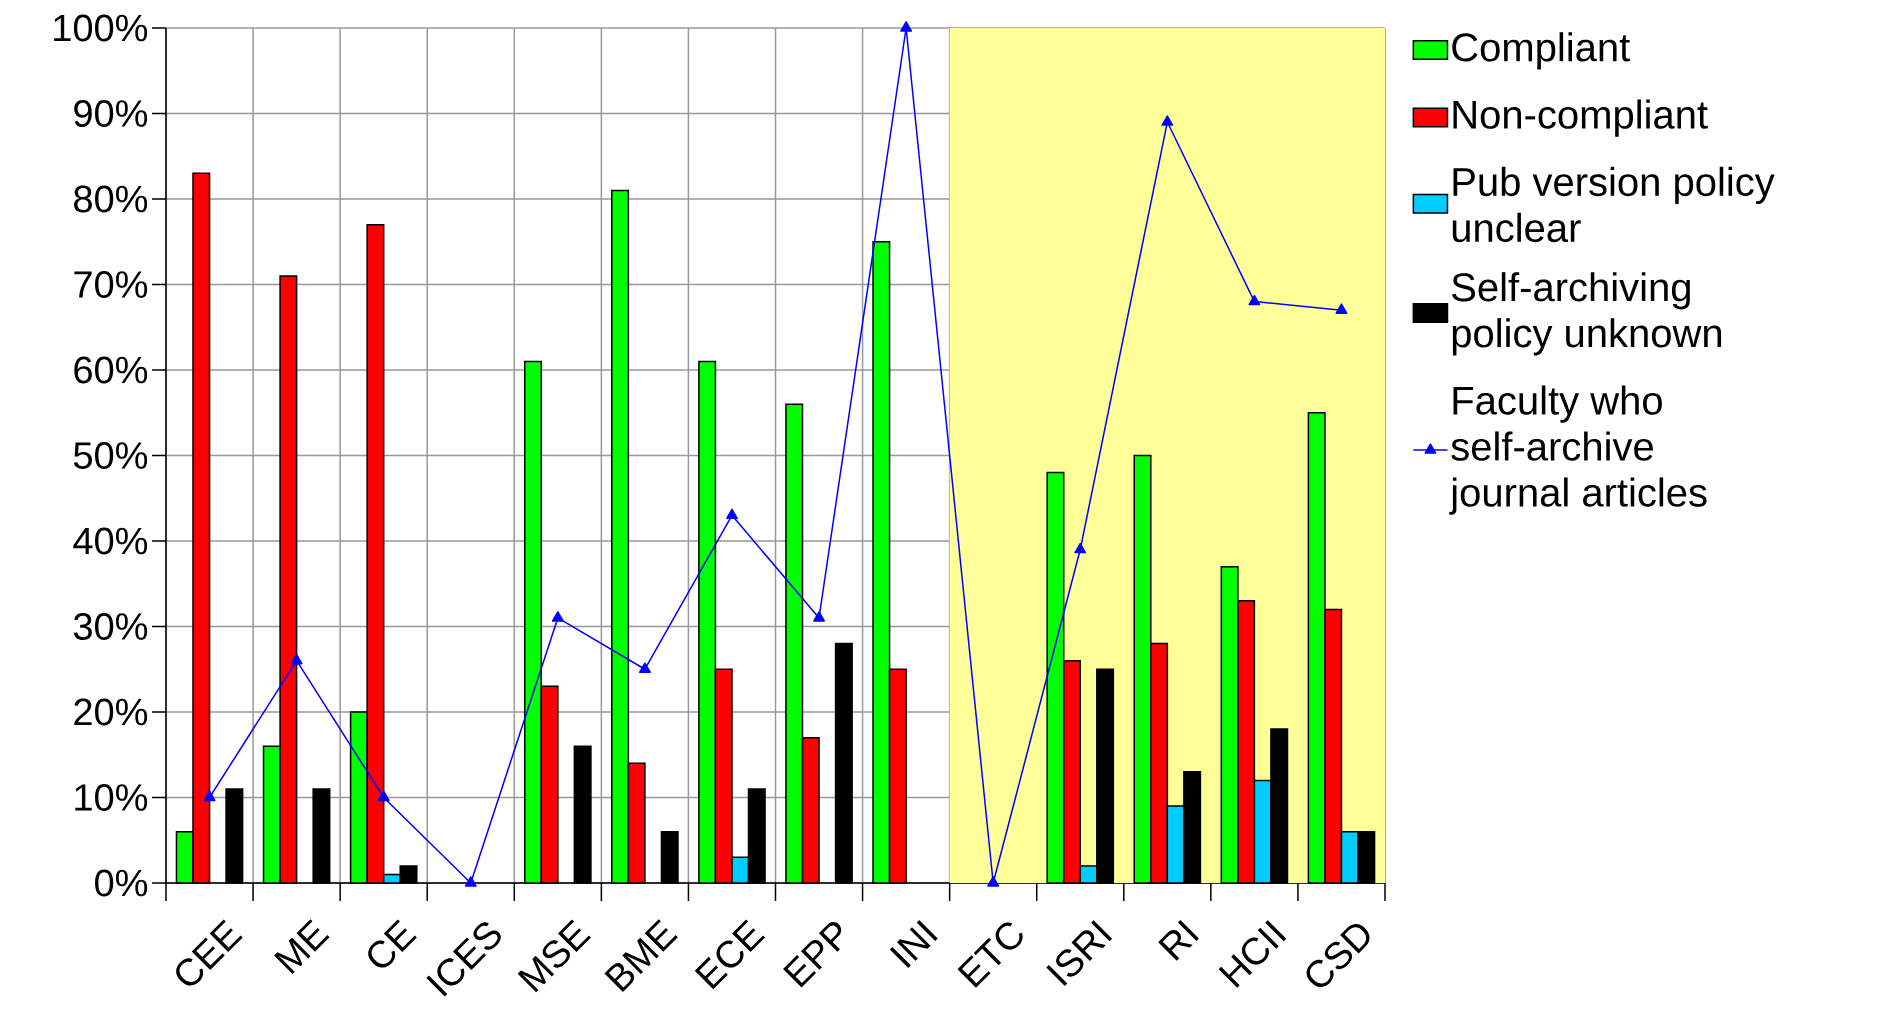 This screenshot has height=1035, width=1883. Describe the element at coordinates (101, 28) in the screenshot. I see `y-tick-label: 100%` at that location.